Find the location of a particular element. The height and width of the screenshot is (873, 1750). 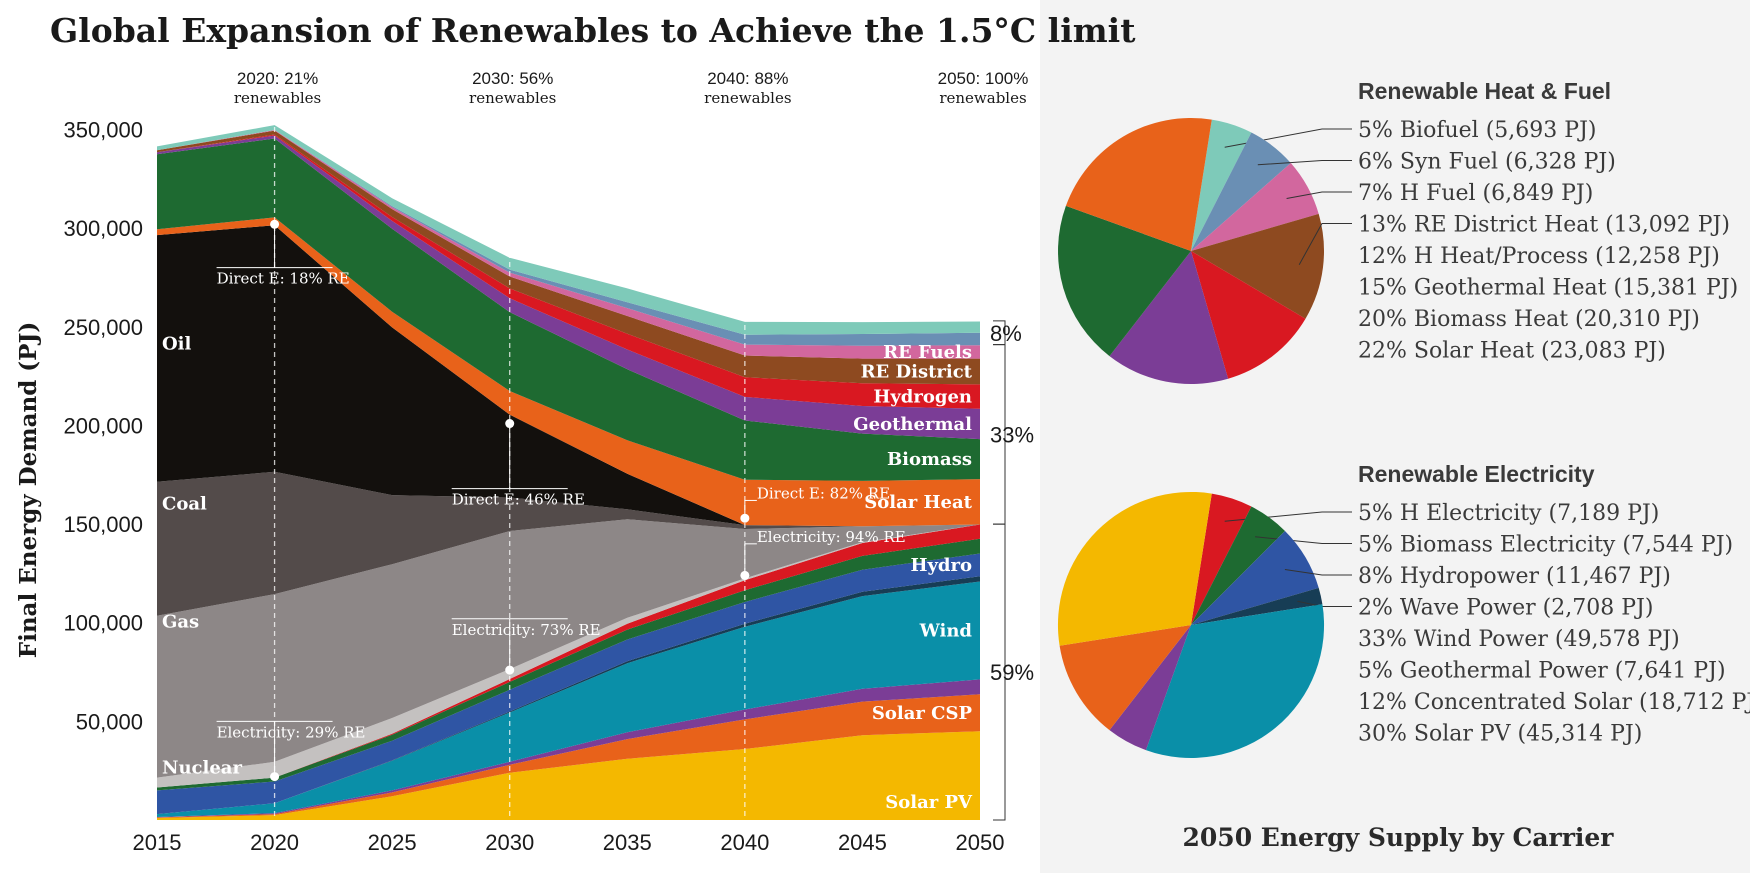

series-label: Geothermal is located at coordinates (912, 424).